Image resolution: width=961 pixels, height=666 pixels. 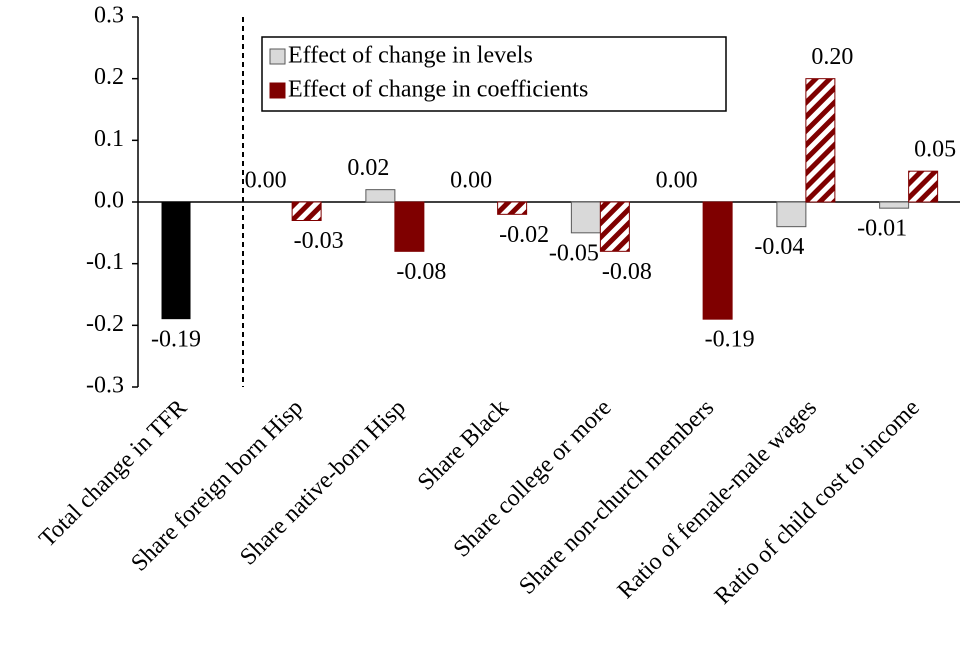 What do you see at coordinates (105, 262) in the screenshot?
I see `y-tick-label: -0.1` at bounding box center [105, 262].